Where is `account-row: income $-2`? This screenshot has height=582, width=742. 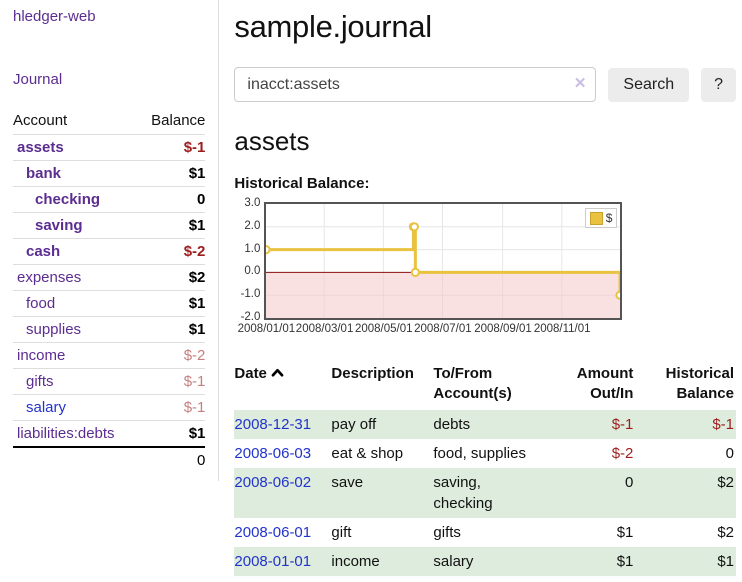 account-row: income $-2 is located at coordinates (109, 355).